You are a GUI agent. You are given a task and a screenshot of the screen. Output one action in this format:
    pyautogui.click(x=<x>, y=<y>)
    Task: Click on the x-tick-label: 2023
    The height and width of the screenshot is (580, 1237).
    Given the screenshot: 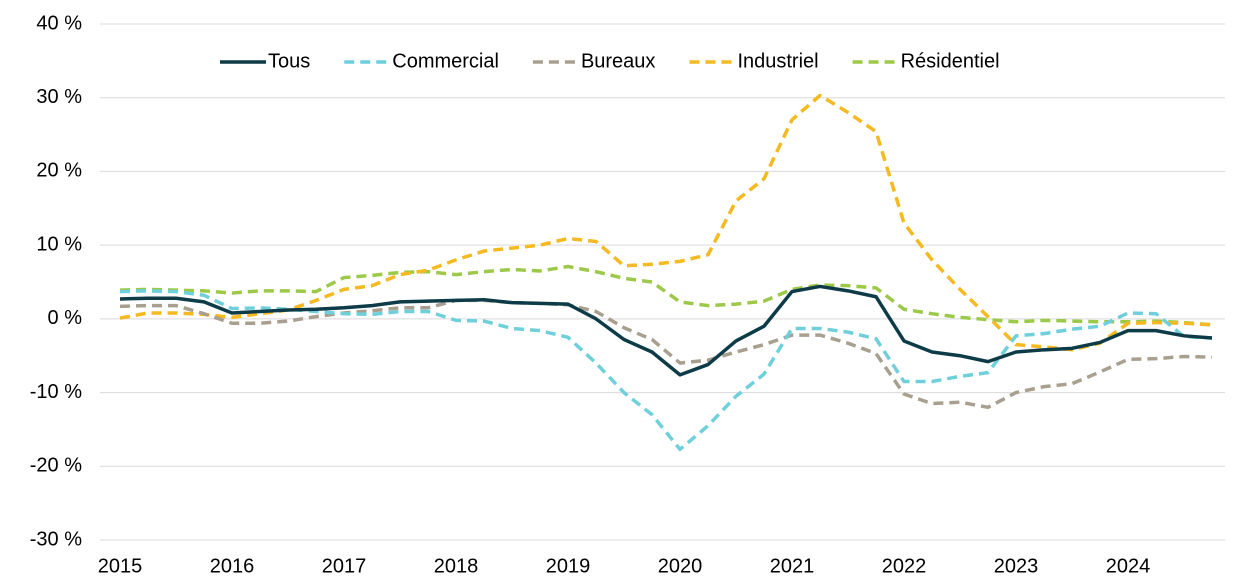 What is the action you would take?
    pyautogui.click(x=1016, y=566)
    